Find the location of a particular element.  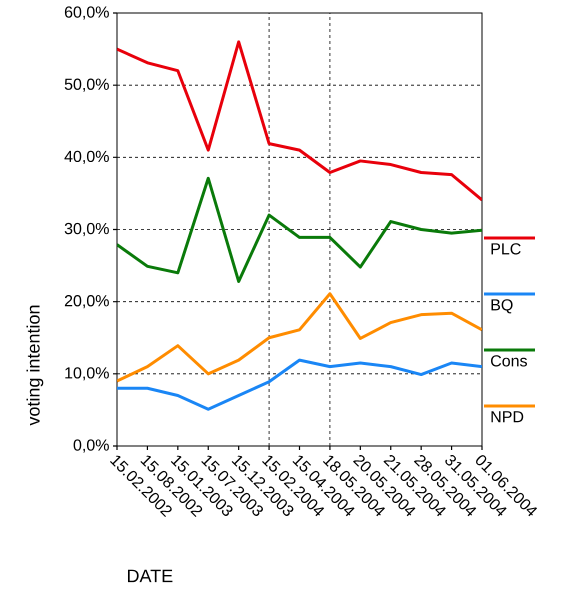

y-tick-label: 40,0% is located at coordinates (86, 157).